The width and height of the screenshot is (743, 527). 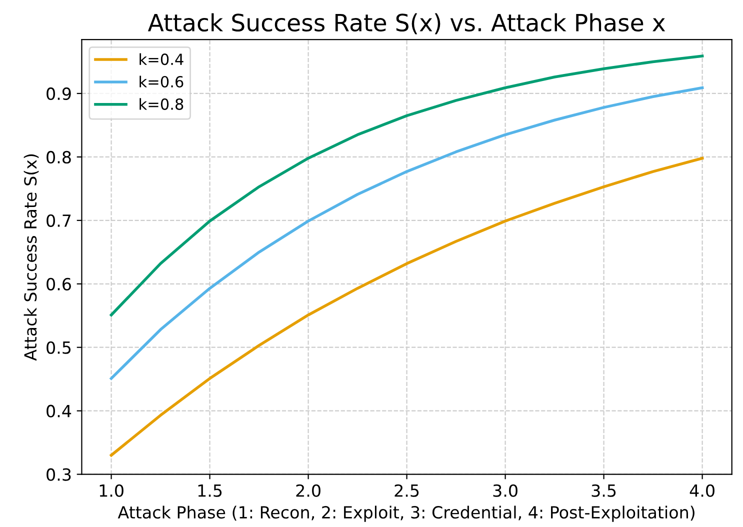 What do you see at coordinates (406, 514) in the screenshot?
I see `x-axis-title: Attack Phase (1: Recon, 2: Exploit, 3: Credential, 4: Post-Exploitation)` at bounding box center [406, 514].